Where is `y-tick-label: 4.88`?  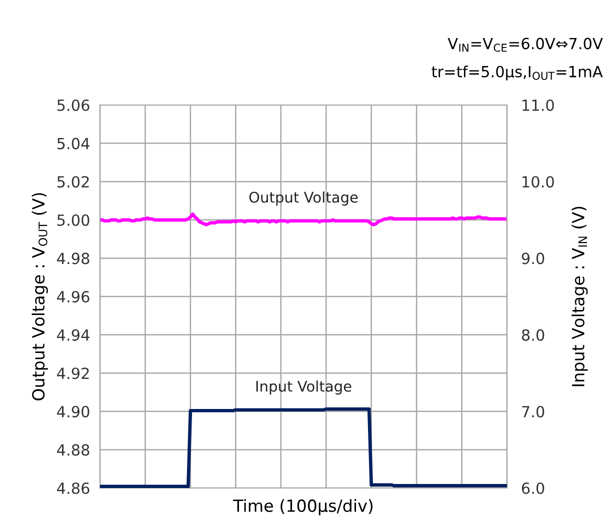 y-tick-label: 4.88 is located at coordinates (73, 450).